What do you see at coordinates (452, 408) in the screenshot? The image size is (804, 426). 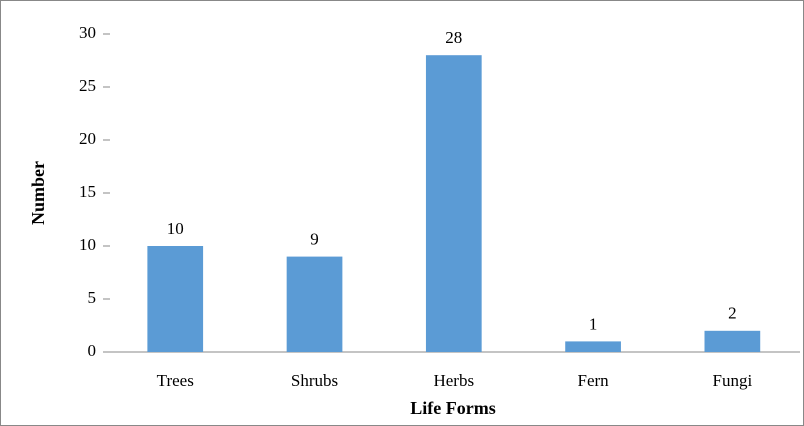 I see `x-axis-title: Life Forms` at bounding box center [452, 408].